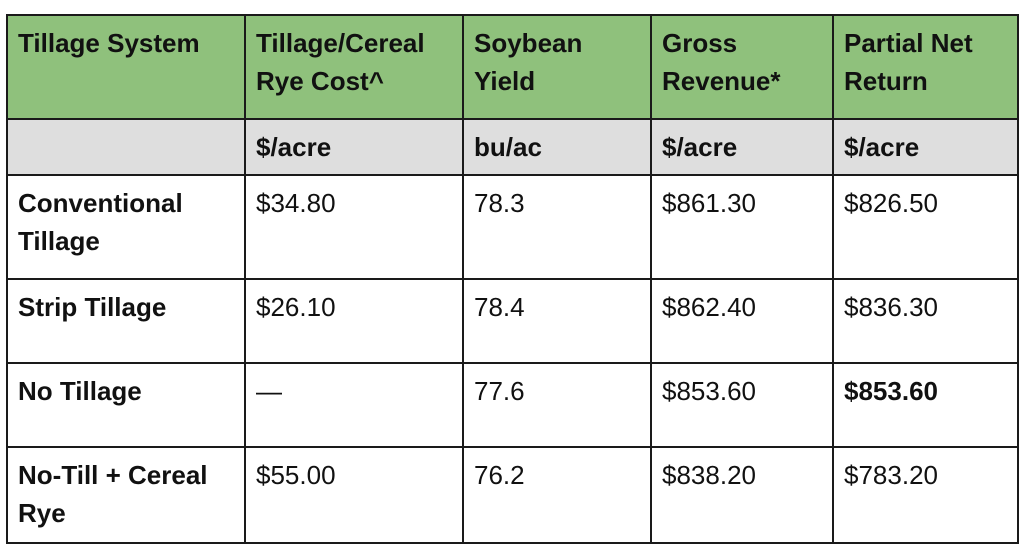  I want to click on row-system: No Tillage, so click(126, 405).